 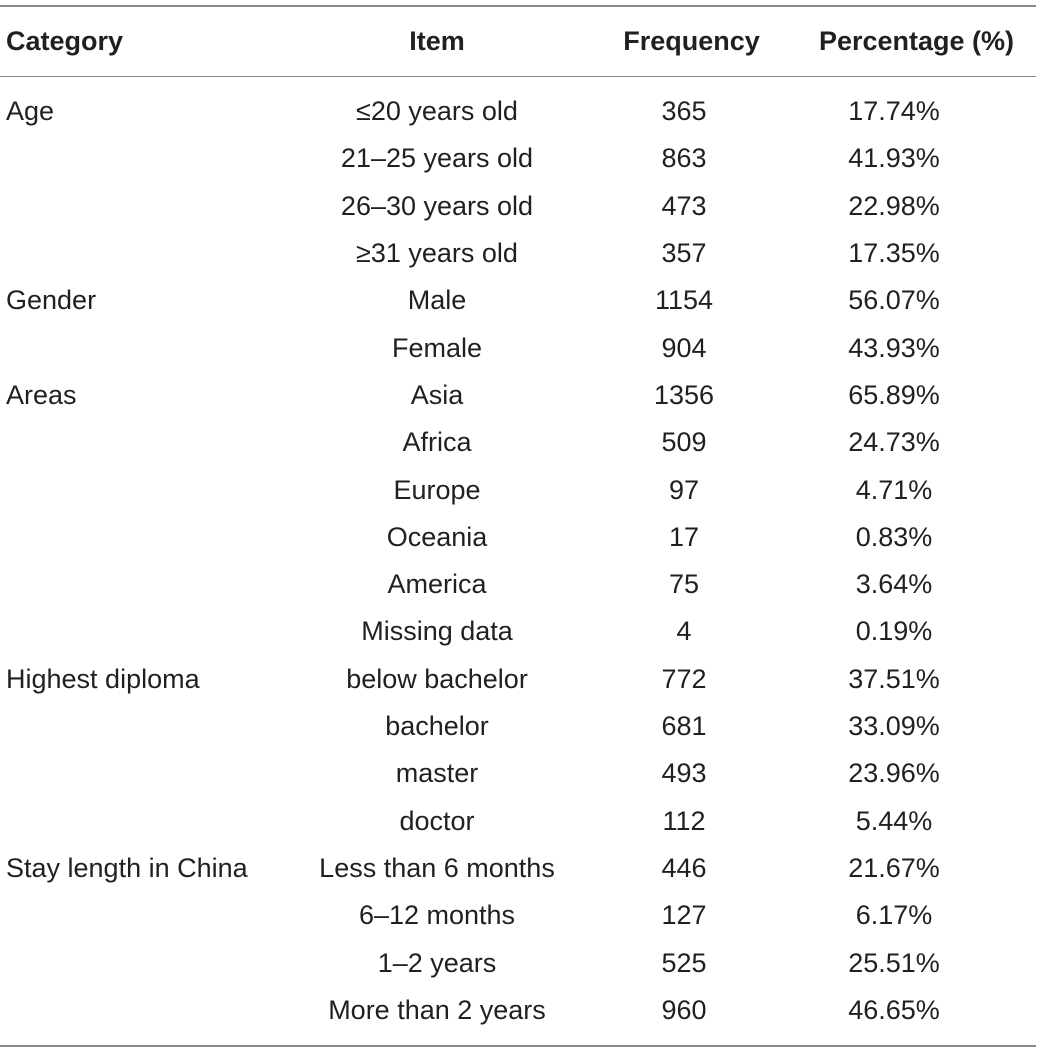 What do you see at coordinates (520, 111) in the screenshot?
I see `table-row: Age ≤20 years old 365 17.74%` at bounding box center [520, 111].